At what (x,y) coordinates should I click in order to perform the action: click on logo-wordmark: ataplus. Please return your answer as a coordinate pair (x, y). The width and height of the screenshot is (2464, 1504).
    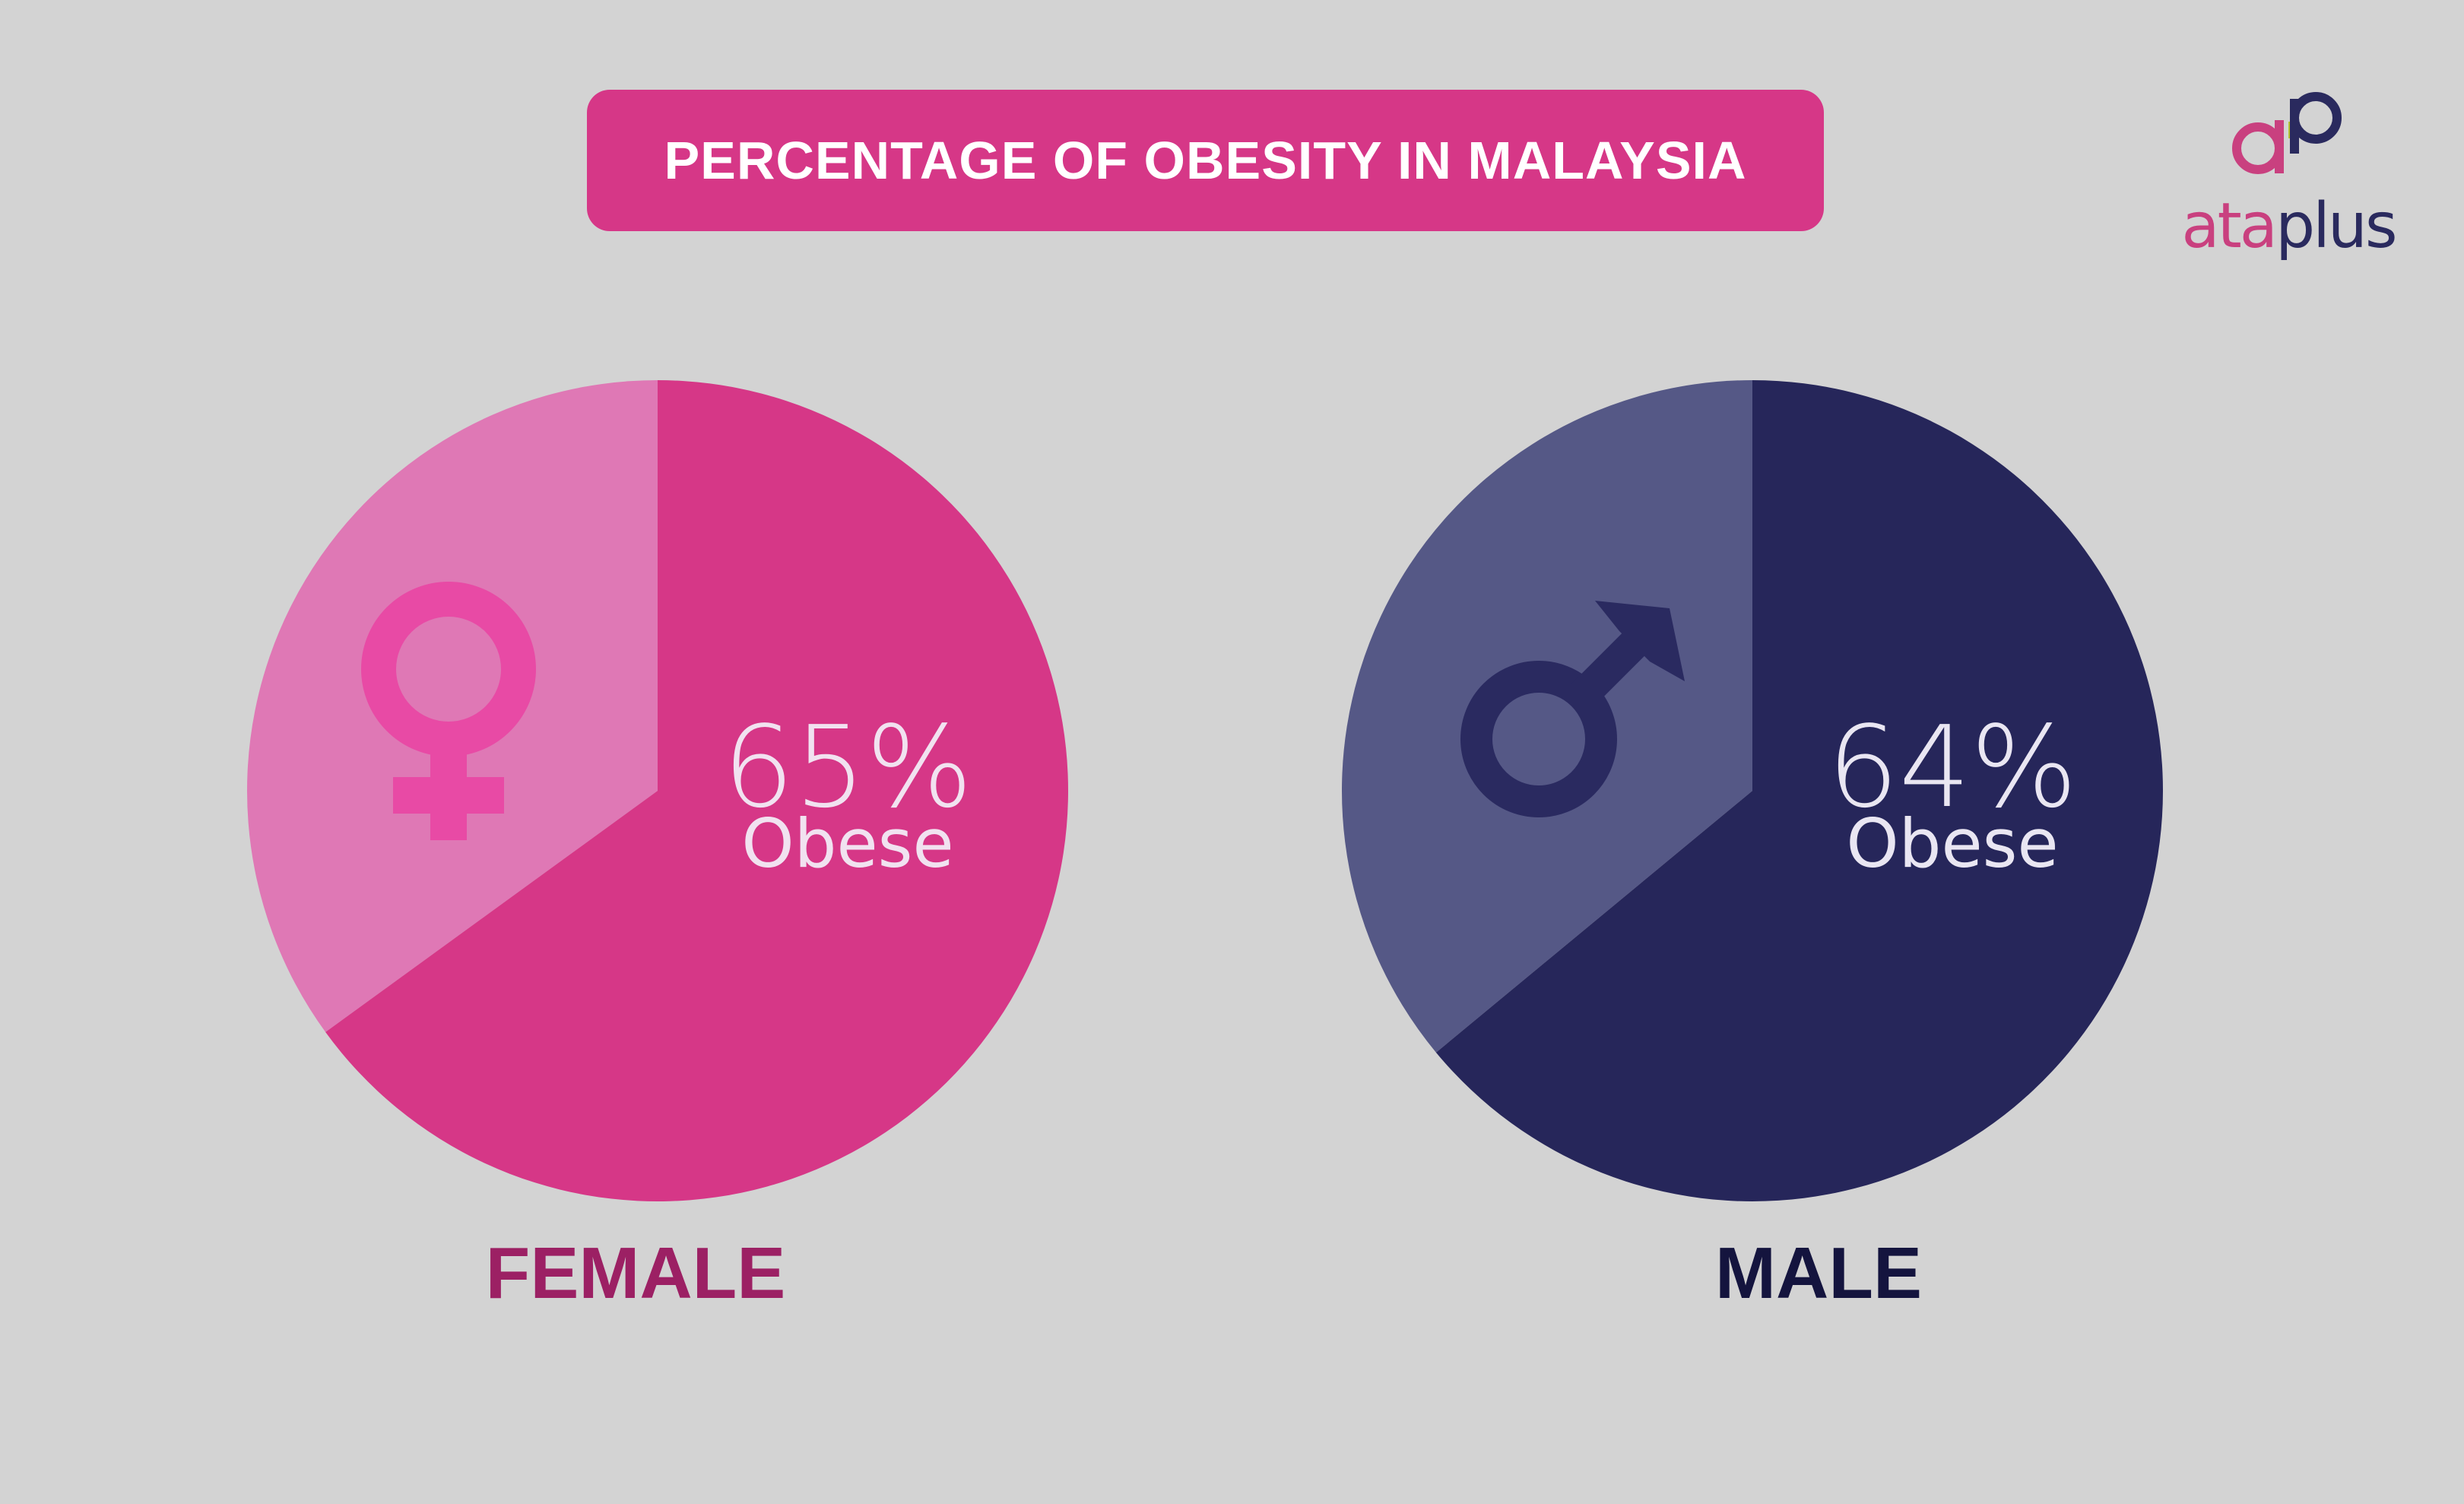
    Looking at the image, I should click on (2289, 226).